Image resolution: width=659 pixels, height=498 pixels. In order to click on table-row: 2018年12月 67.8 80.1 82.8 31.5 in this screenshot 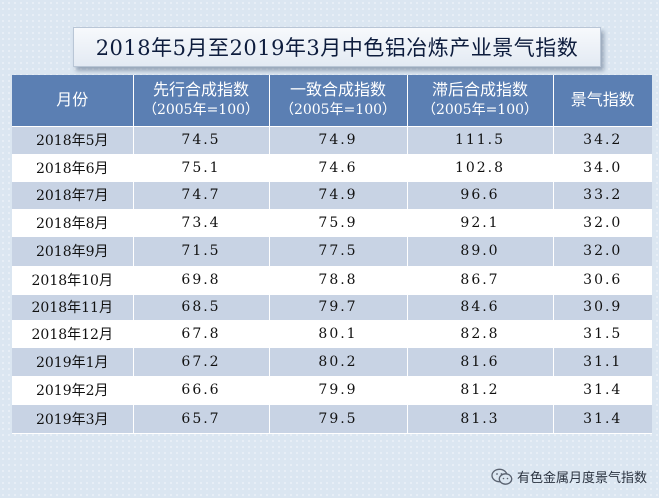, I will do `click(332, 333)`.